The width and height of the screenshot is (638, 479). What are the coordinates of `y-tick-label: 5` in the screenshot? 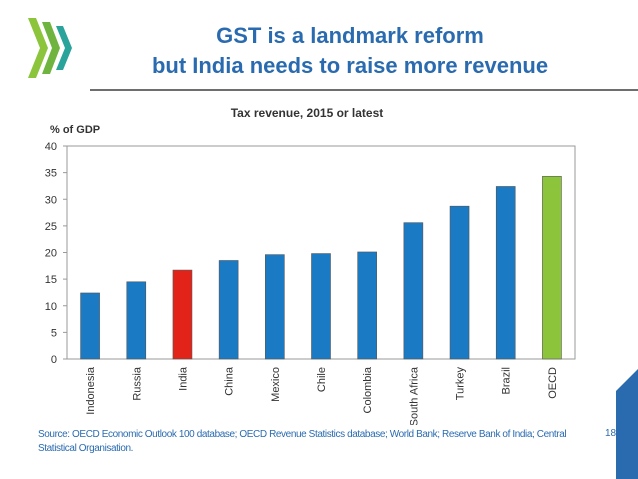 It's located at (54, 333).